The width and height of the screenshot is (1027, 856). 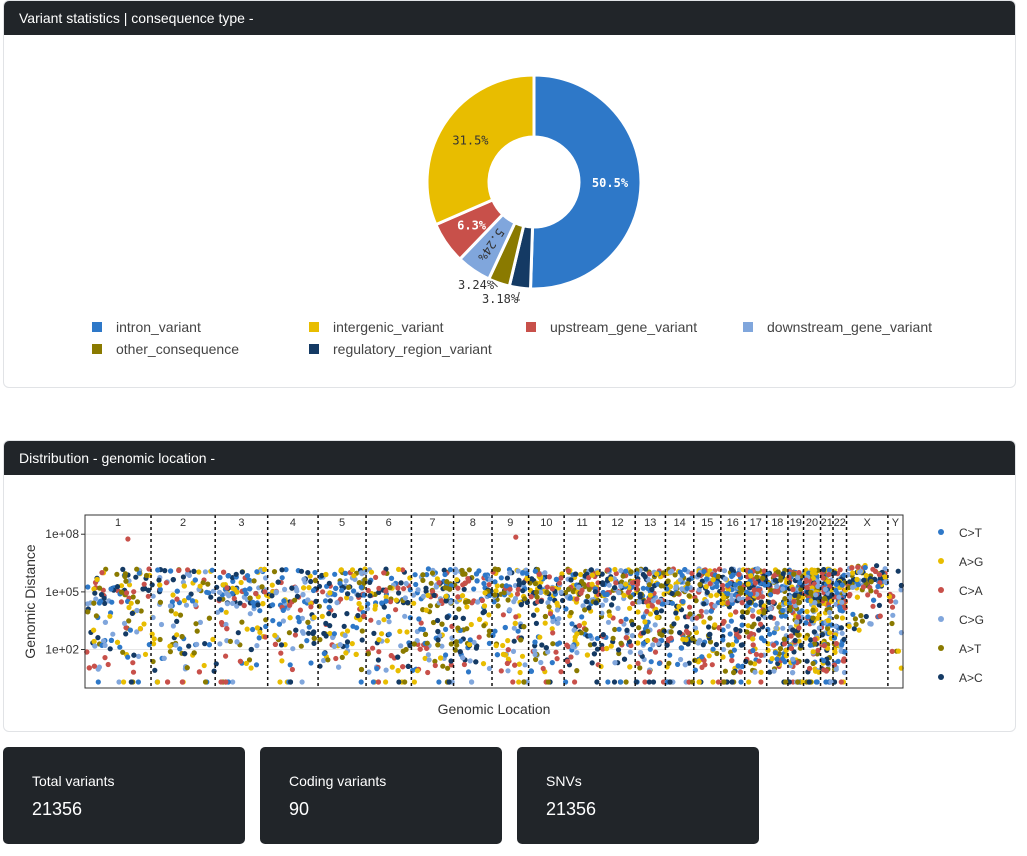 I want to click on legend-item-c-g: C>G, so click(x=961, y=620).